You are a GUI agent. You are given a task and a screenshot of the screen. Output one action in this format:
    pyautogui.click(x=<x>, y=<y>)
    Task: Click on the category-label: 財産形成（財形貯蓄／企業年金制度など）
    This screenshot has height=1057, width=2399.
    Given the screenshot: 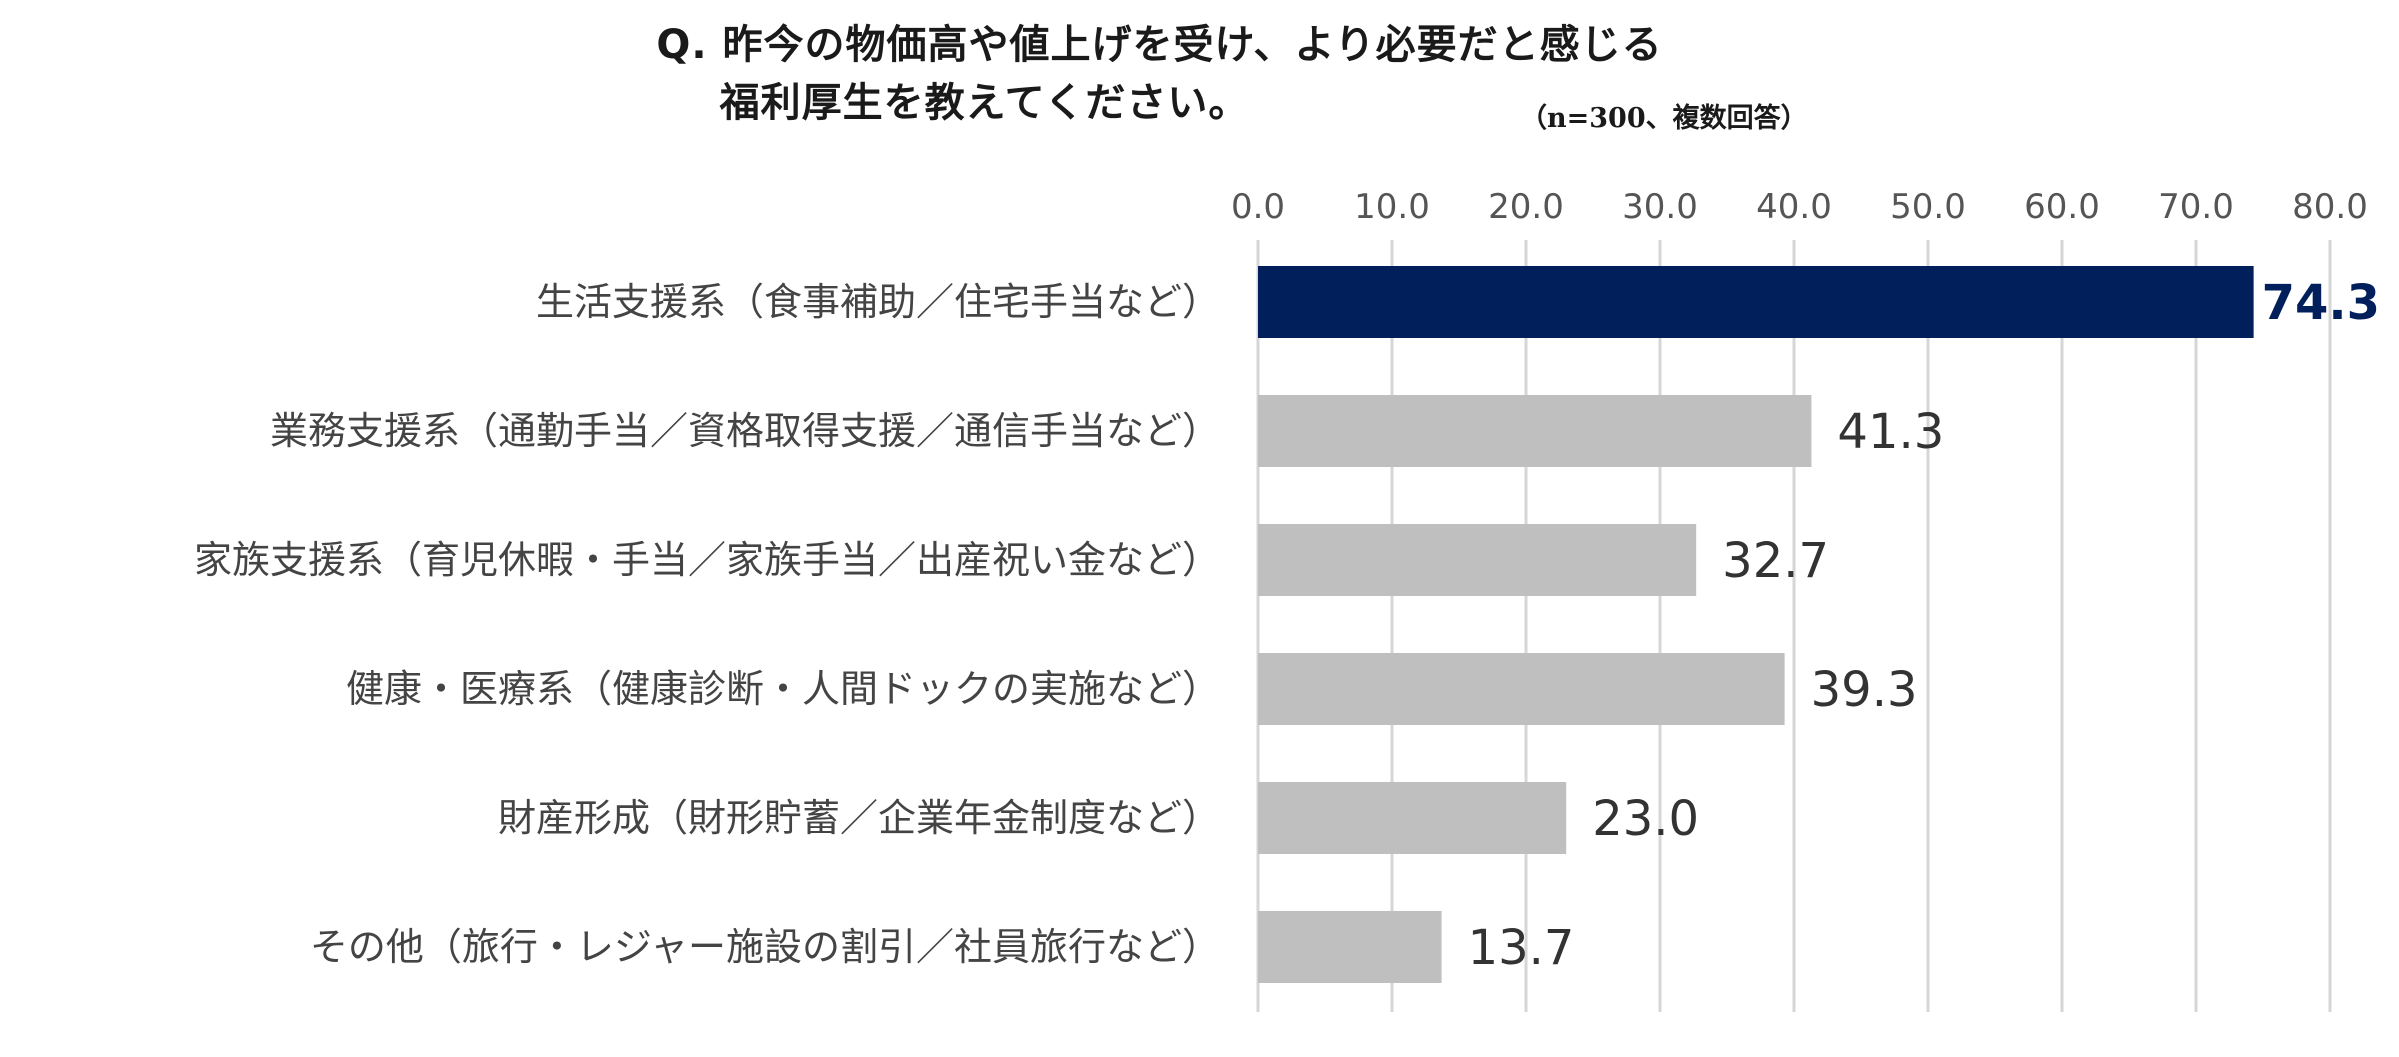 What is the action you would take?
    pyautogui.click(x=859, y=818)
    